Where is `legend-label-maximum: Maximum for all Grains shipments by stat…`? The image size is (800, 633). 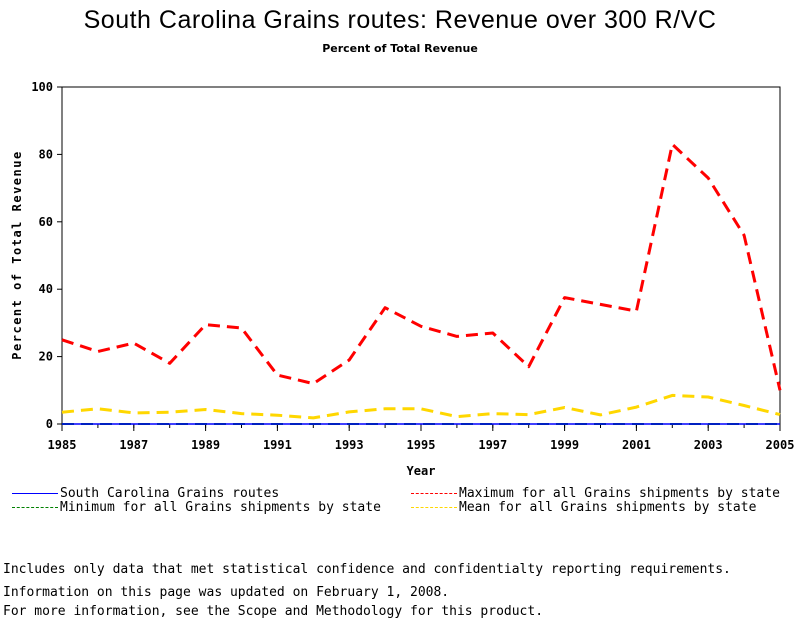
legend-label-maximum: Maximum for all Grains shipments by stat… is located at coordinates (619, 493).